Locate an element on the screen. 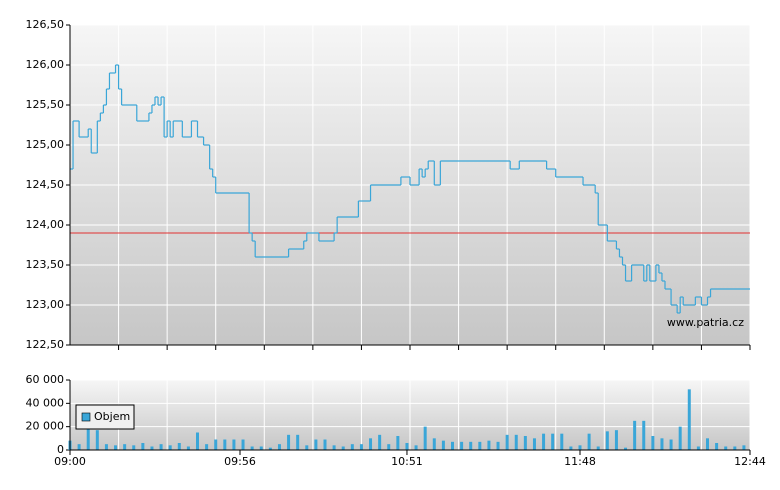 This screenshot has height=490, width=780. x-tick-label: 11:48 is located at coordinates (580, 461).